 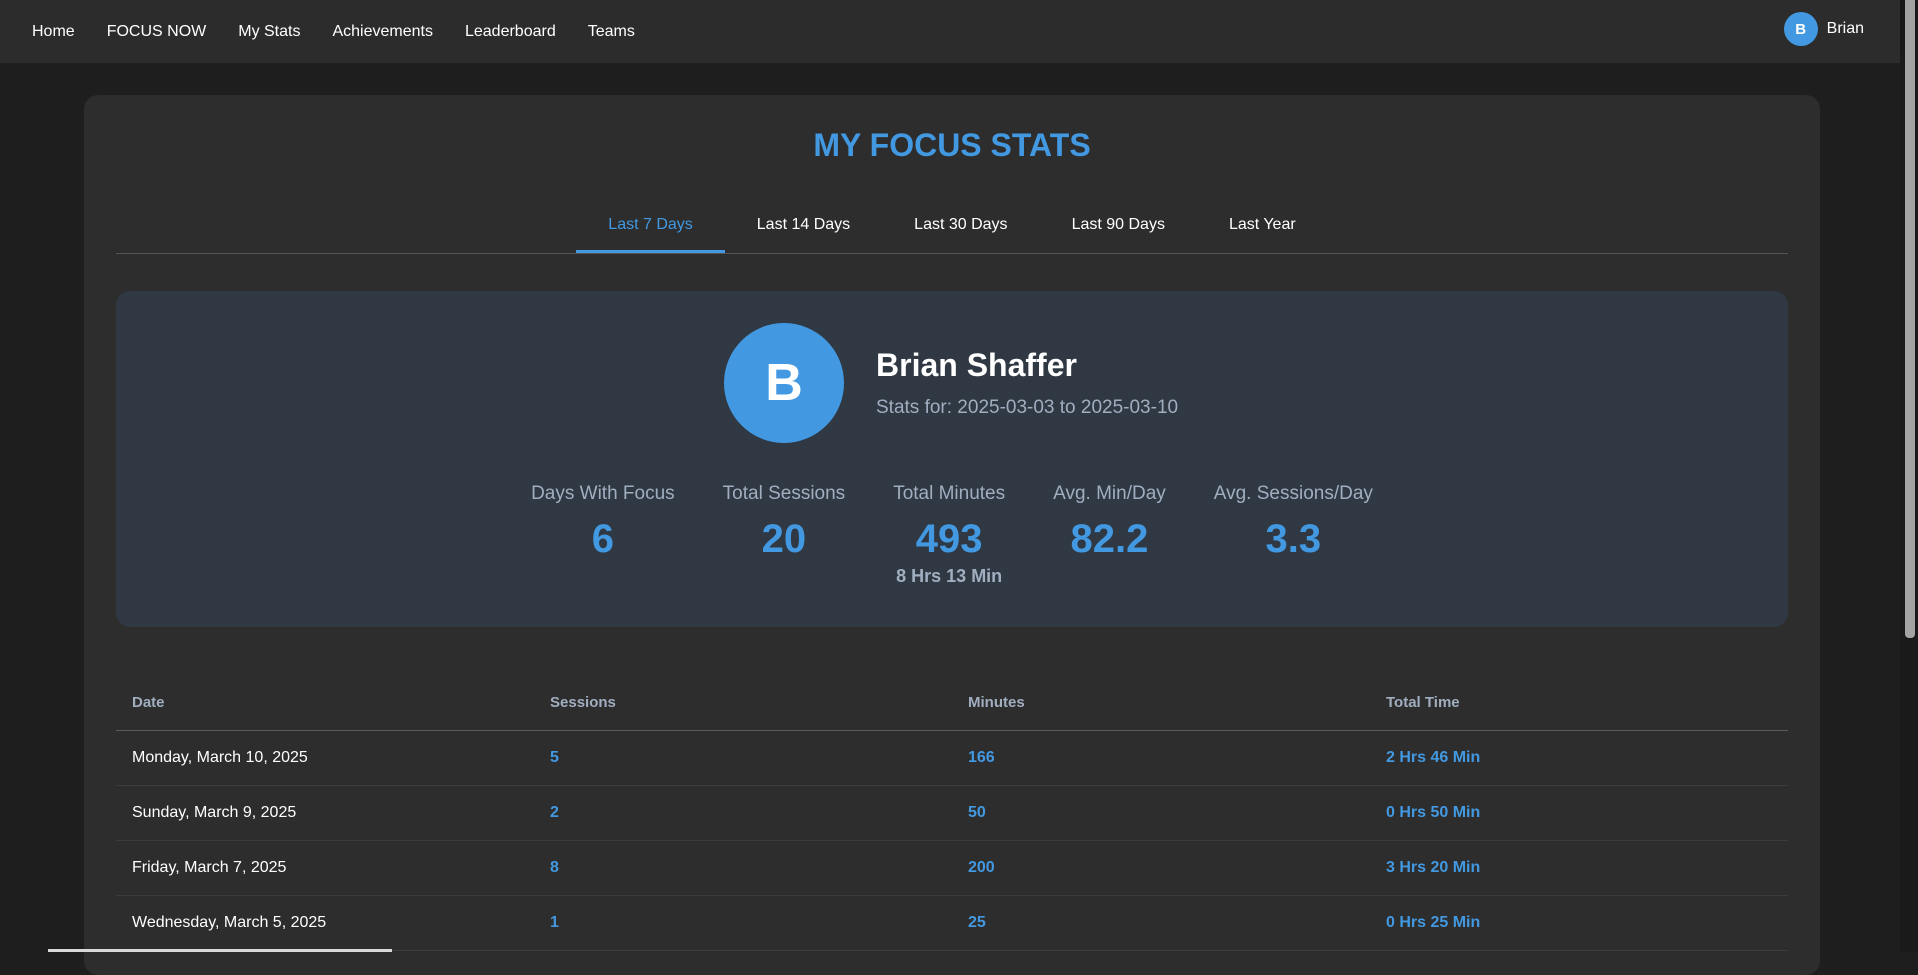 I want to click on cell-total-time: 0 Hrs 50 Min, so click(x=1433, y=812).